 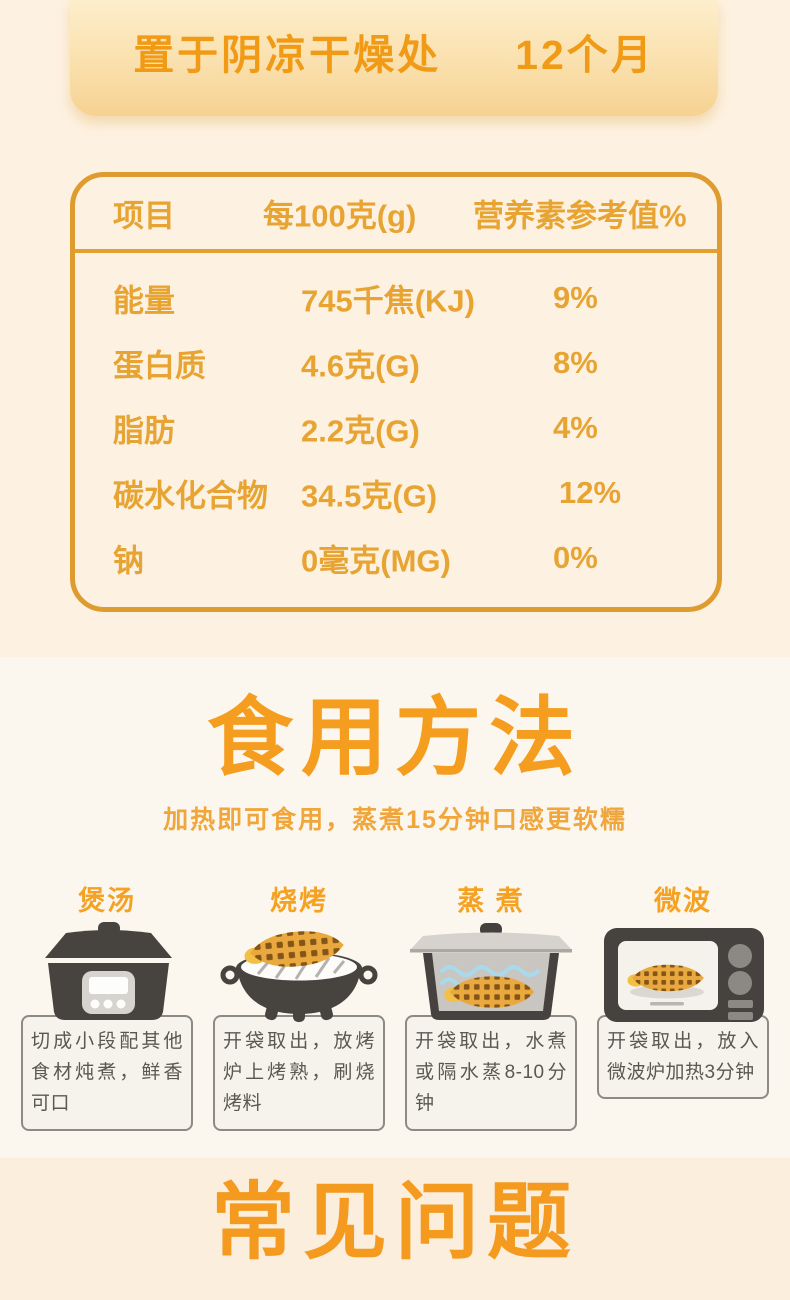 I want to click on method-description: 开袋取出，水煮或隔水蒸8-10分钟, so click(x=491, y=1072).